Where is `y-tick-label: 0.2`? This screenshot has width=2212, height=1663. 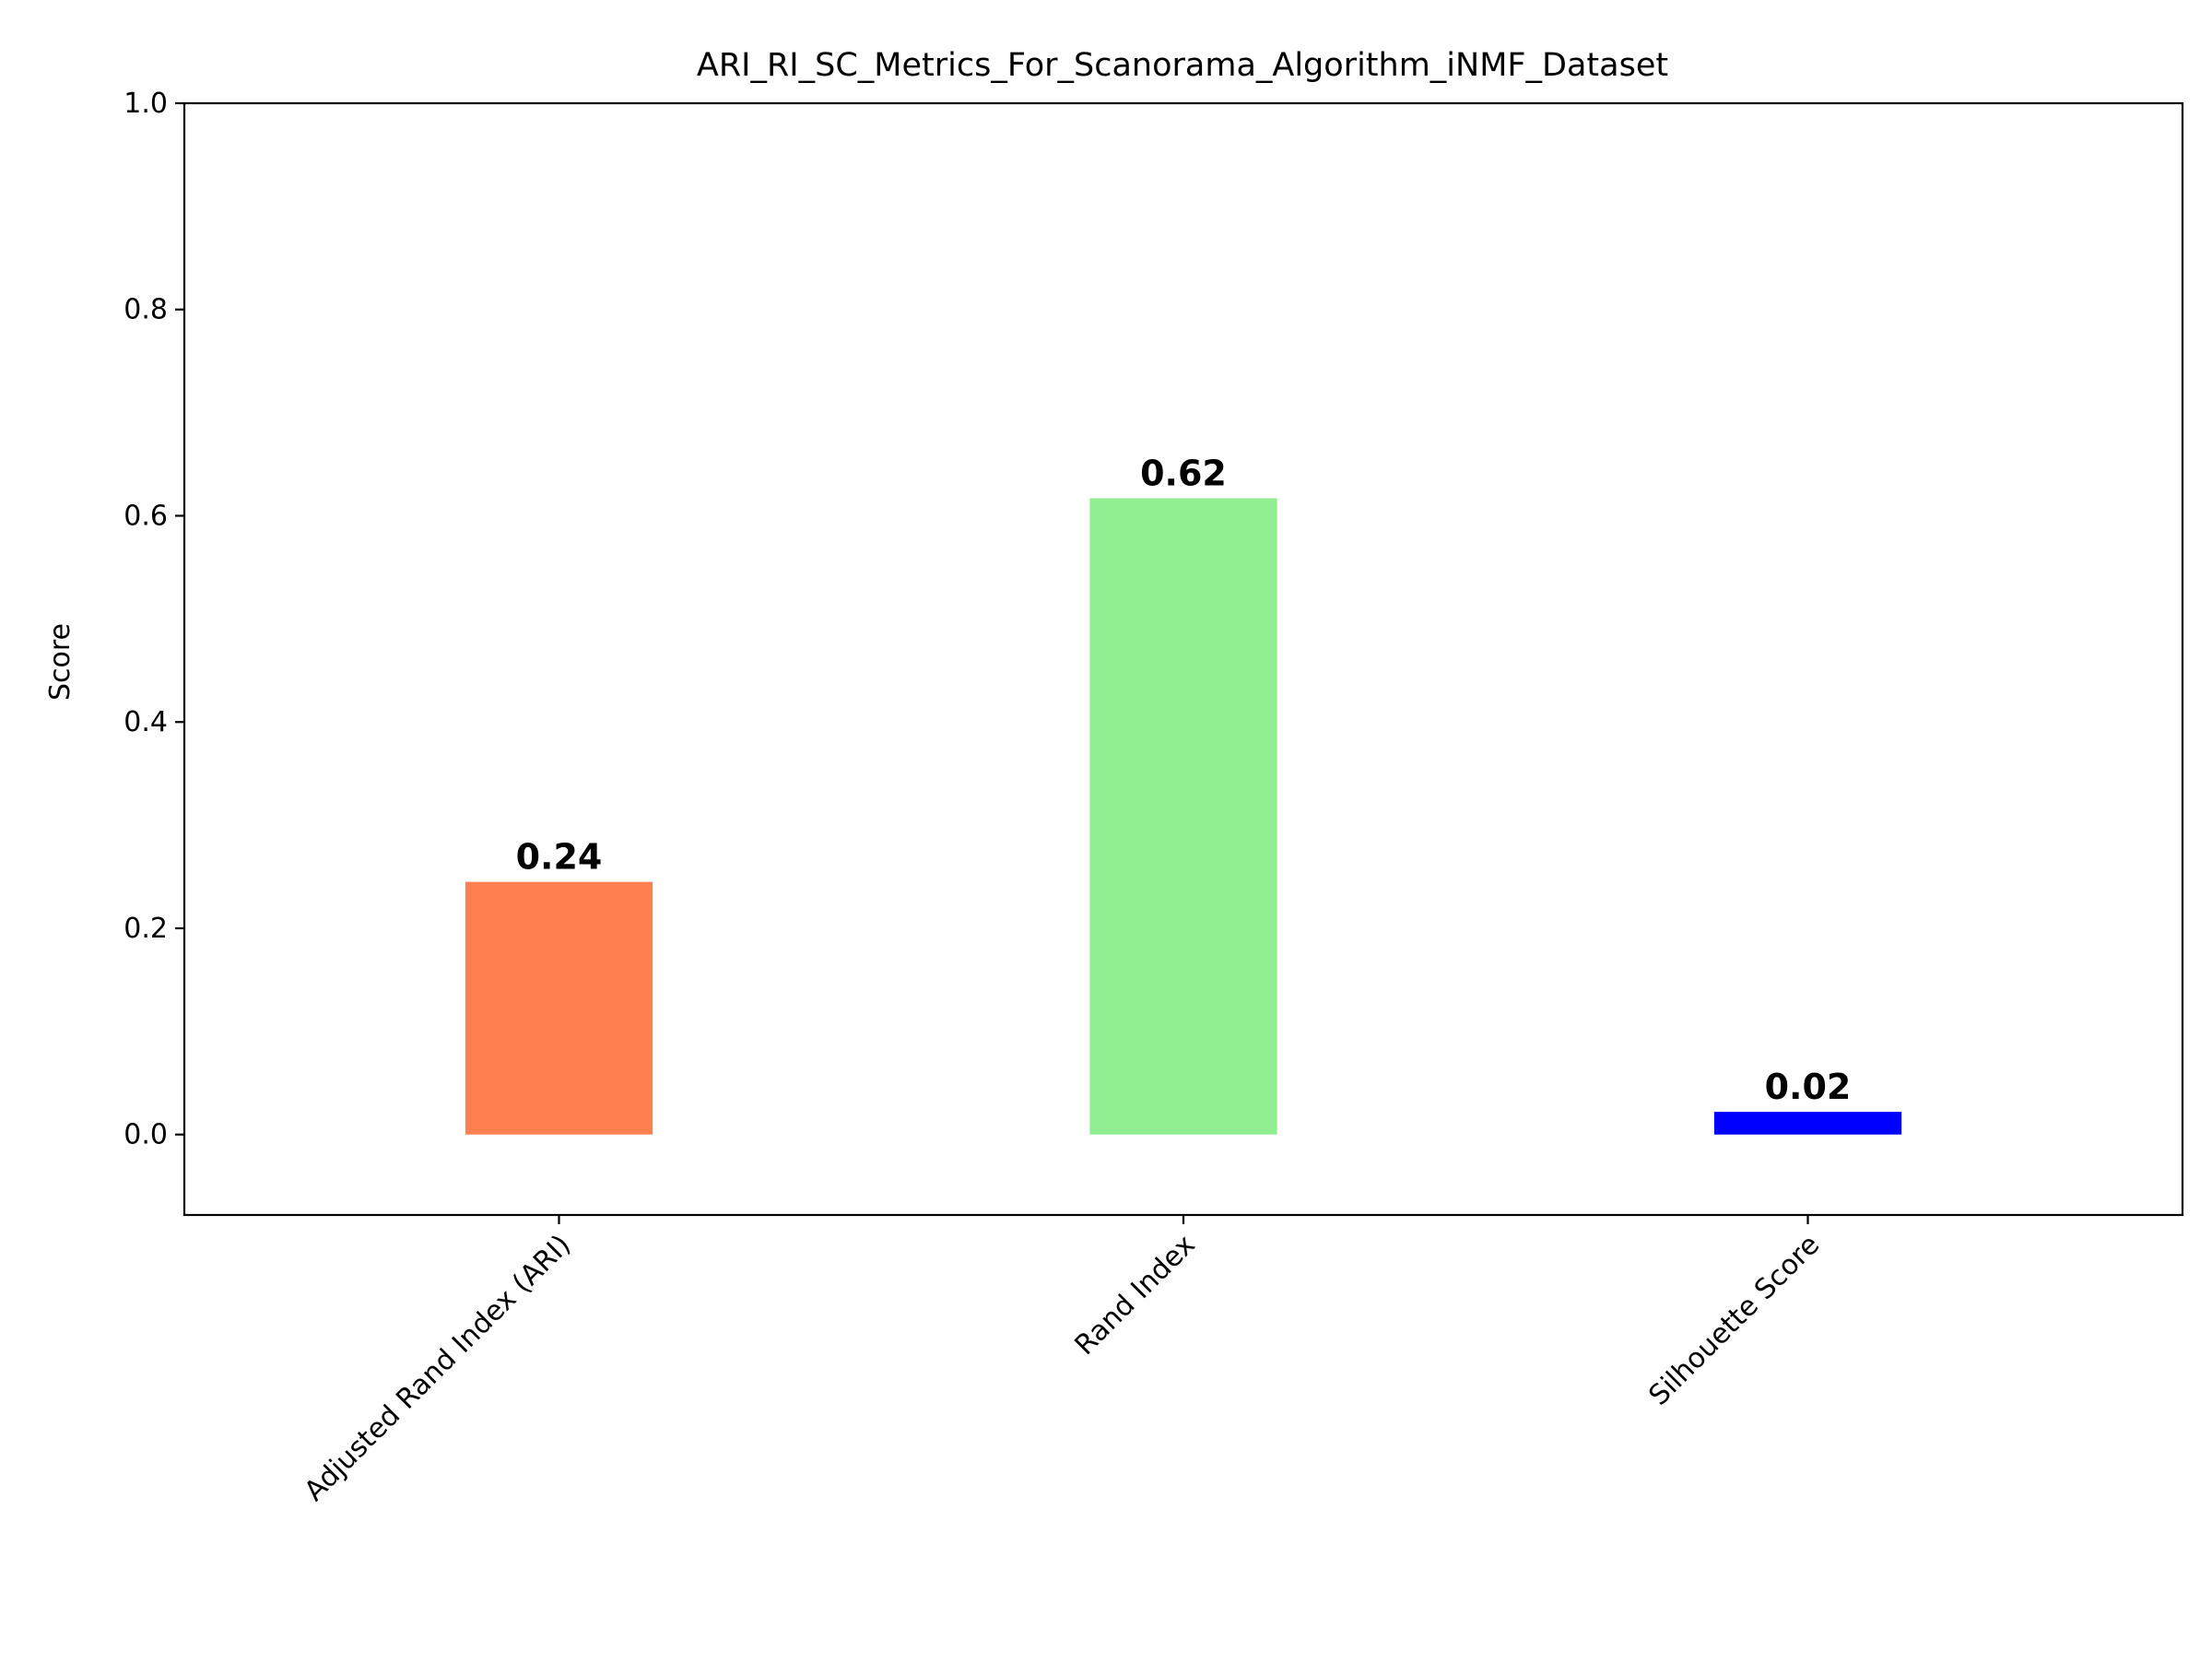
y-tick-label: 0.2 is located at coordinates (146, 929).